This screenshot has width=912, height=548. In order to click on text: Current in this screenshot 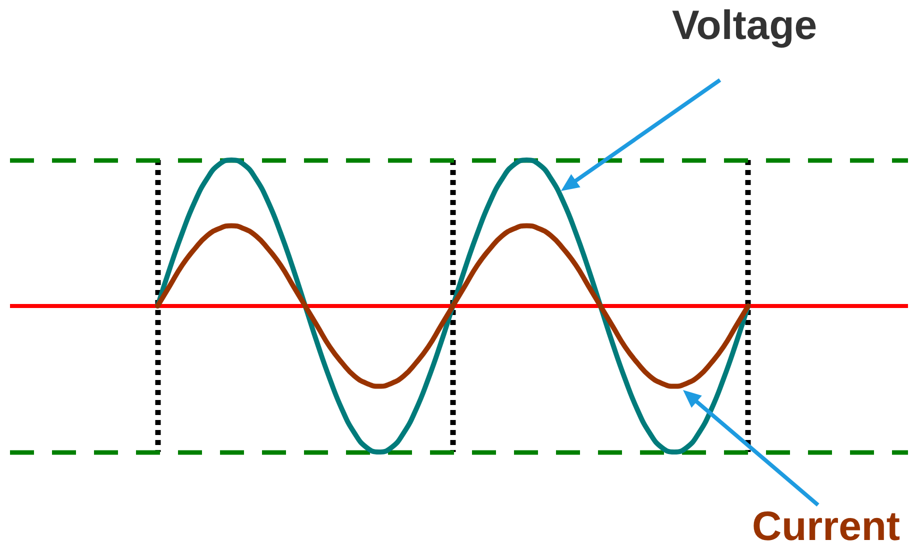, I will do `click(826, 525)`.